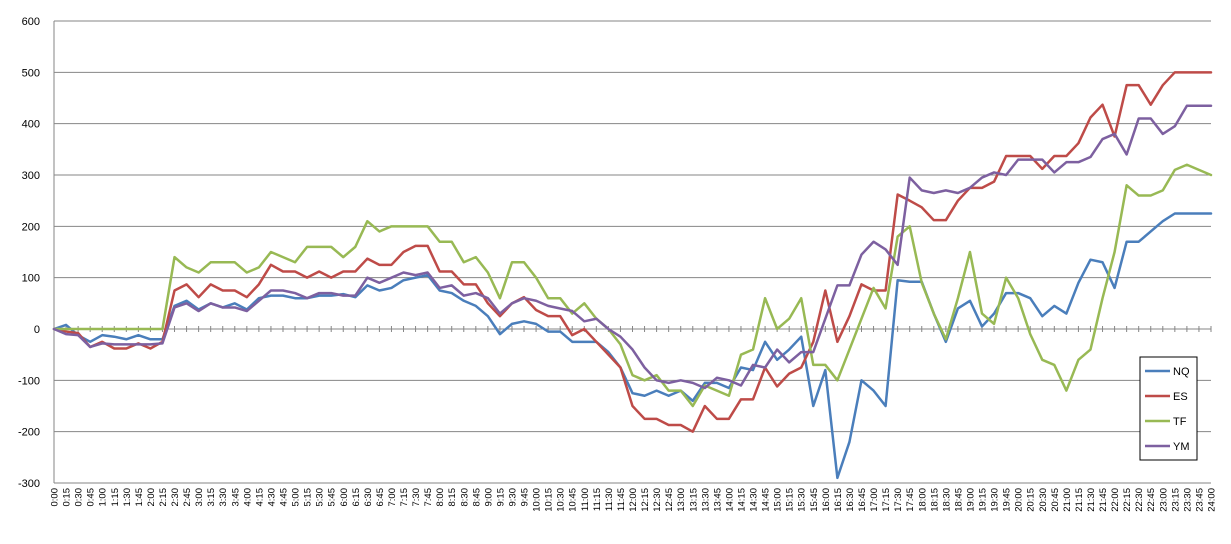 Image resolution: width=1231 pixels, height=544 pixels. I want to click on x-tick-label: 18:30, so click(946, 500).